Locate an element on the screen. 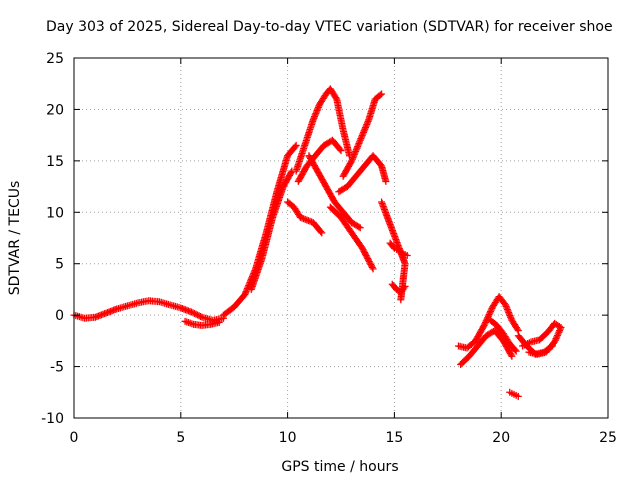  y-axis-label: SDTVAR / TECUs is located at coordinates (15, 238).